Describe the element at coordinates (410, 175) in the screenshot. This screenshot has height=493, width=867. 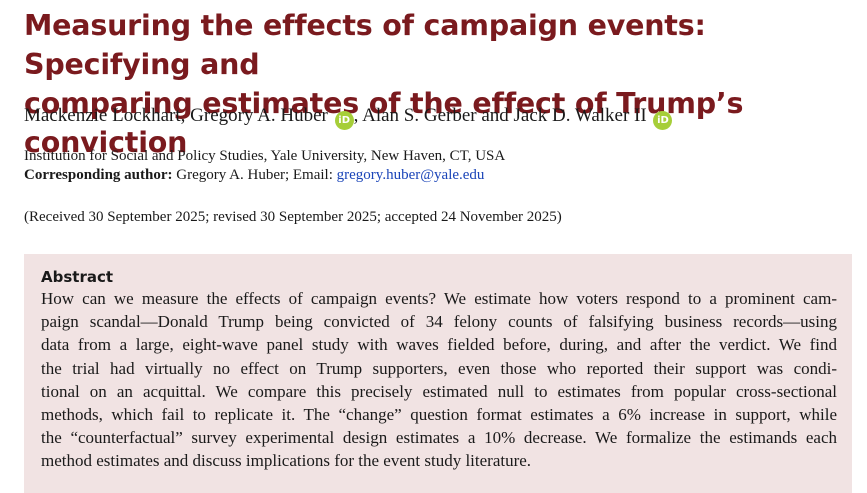
I see `email-link: gregory.huber@yale.edu` at that location.